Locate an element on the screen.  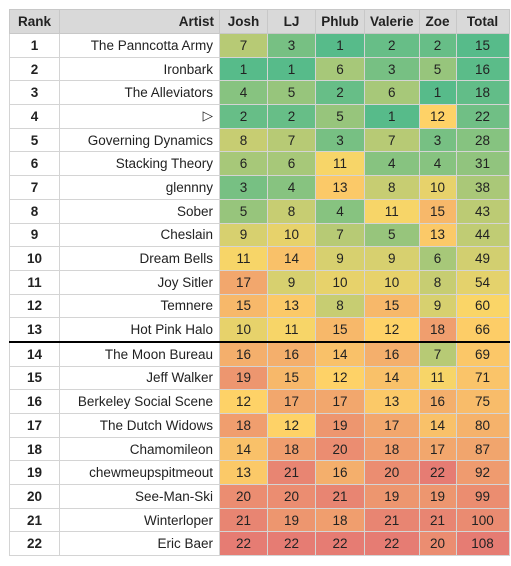
josh-score-cell: 12 is located at coordinates (243, 401).